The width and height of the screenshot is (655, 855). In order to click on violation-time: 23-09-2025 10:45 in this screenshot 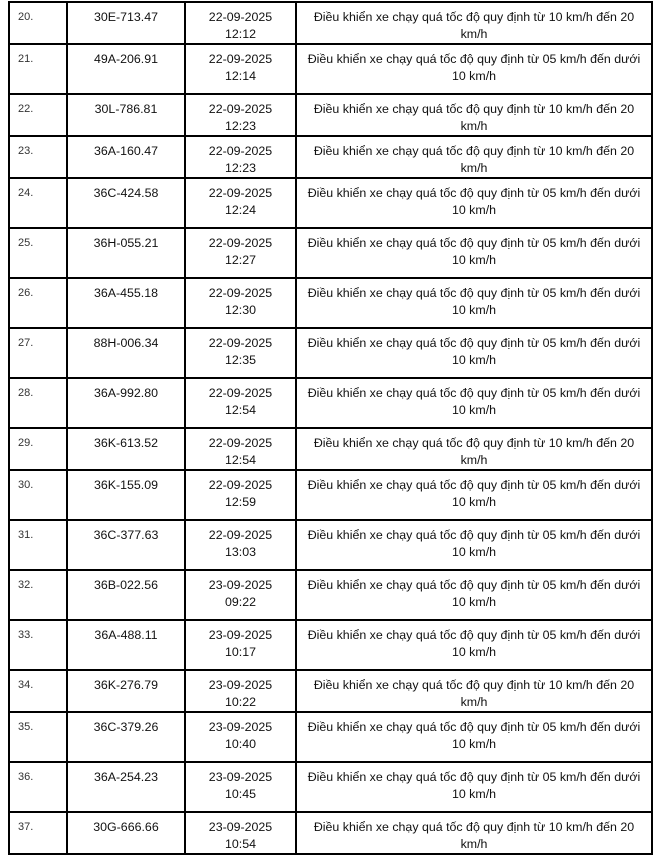, I will do `click(240, 787)`.